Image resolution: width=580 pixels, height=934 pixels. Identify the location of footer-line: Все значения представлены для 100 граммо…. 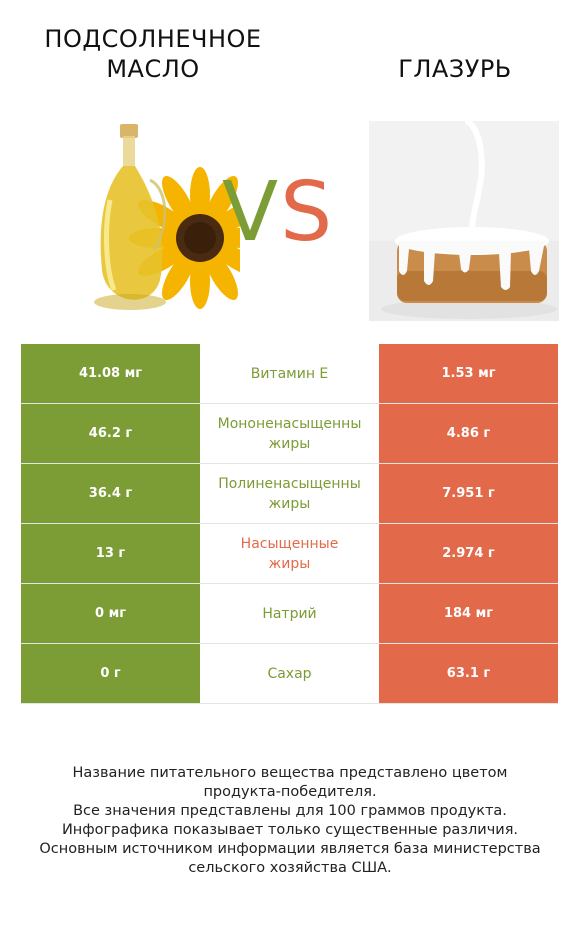
(290, 811).